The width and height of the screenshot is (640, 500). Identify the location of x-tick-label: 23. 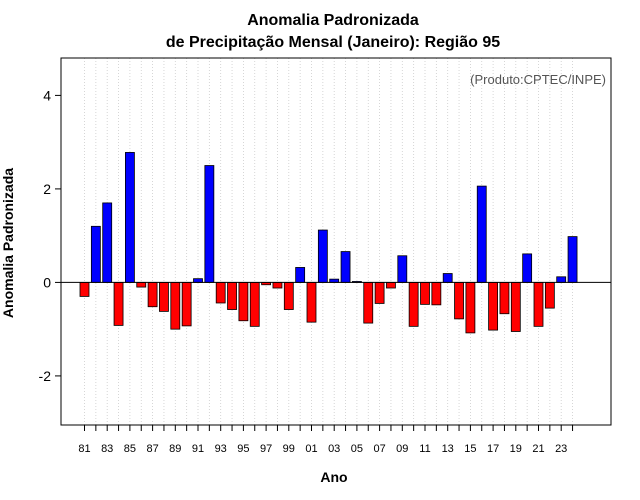
(561, 449).